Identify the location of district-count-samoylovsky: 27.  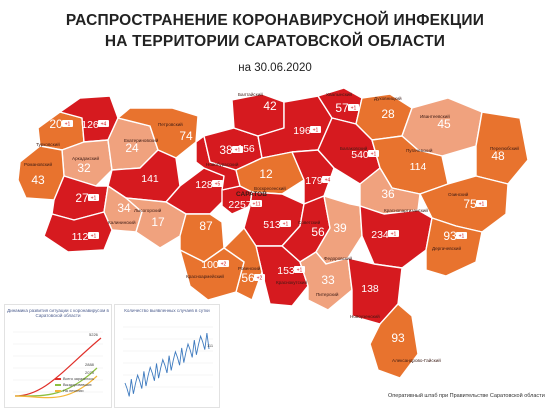
(82, 198).